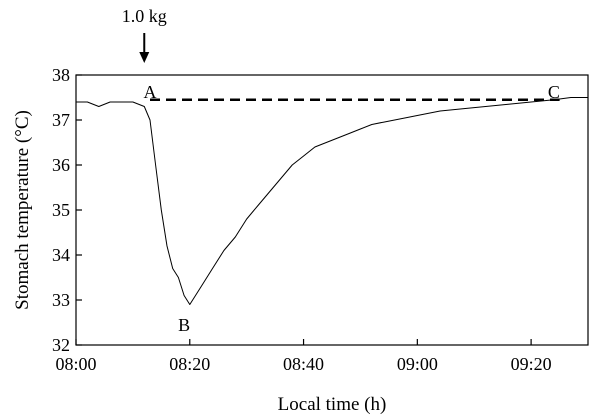 The image size is (589, 416). I want to click on y-axis: 32 33 34 35 36 37 38, so click(67, 210).